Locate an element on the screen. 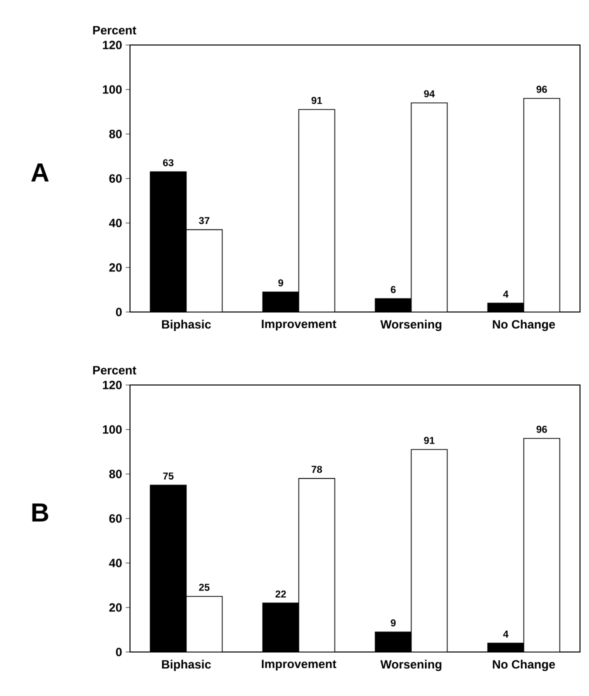 This screenshot has height=696, width=589. data-label: 22 is located at coordinates (281, 594).